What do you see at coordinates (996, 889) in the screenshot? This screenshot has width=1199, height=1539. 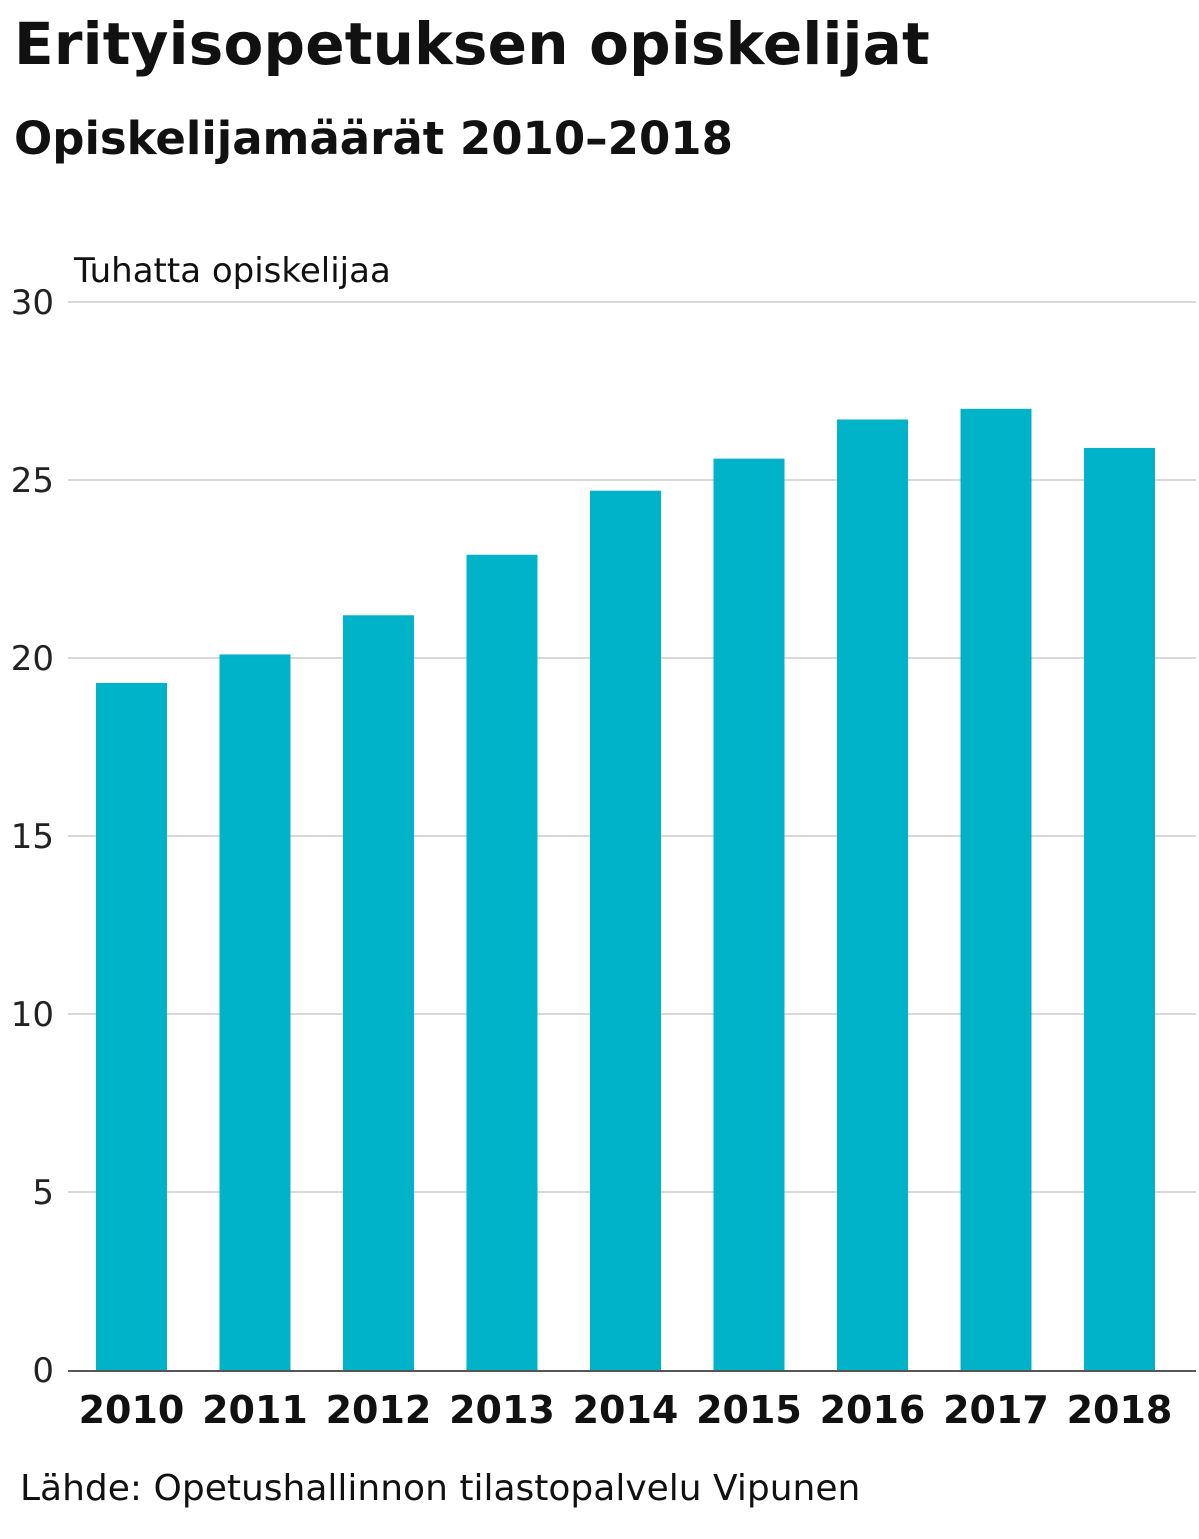 I see `bar-2017` at bounding box center [996, 889].